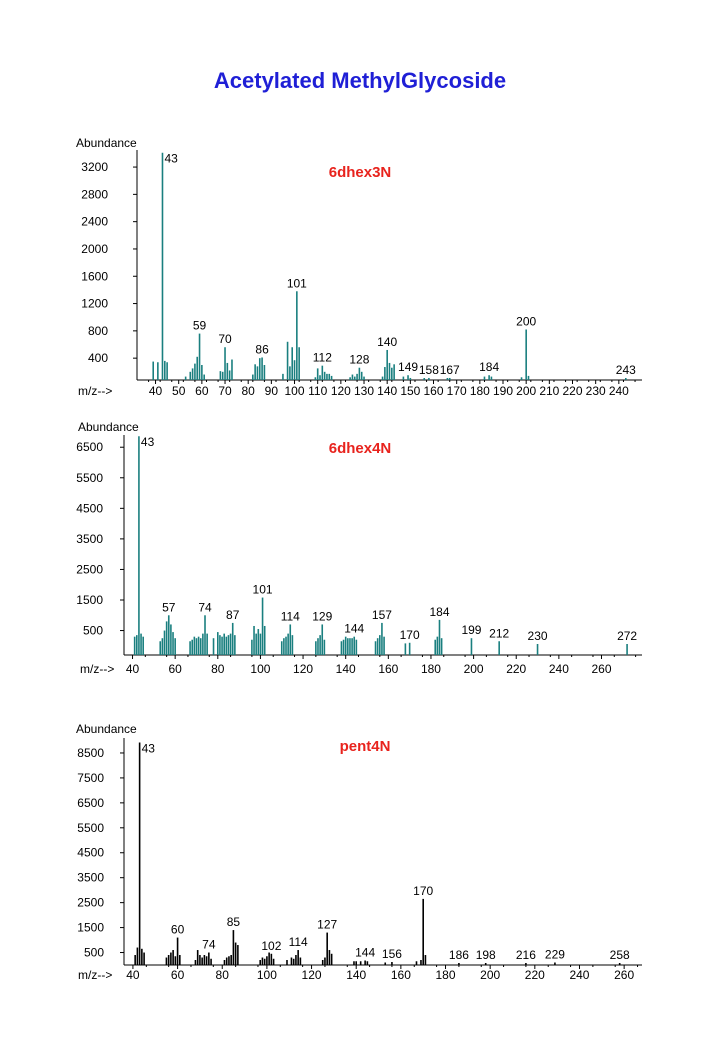 The height and width of the screenshot is (1040, 720). I want to click on y-tick-label: 2400, so click(94, 222).